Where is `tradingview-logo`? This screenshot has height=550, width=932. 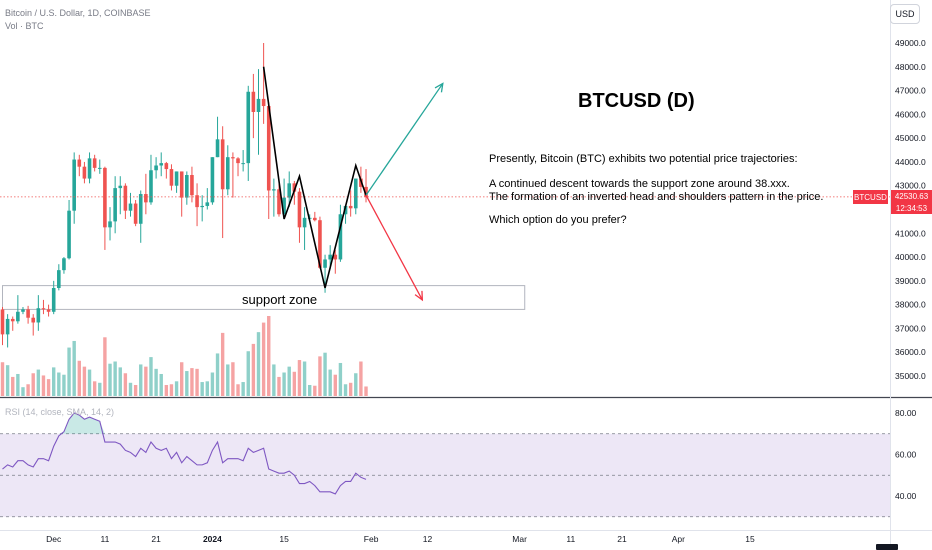
tradingview-logo is located at coordinates (887, 547).